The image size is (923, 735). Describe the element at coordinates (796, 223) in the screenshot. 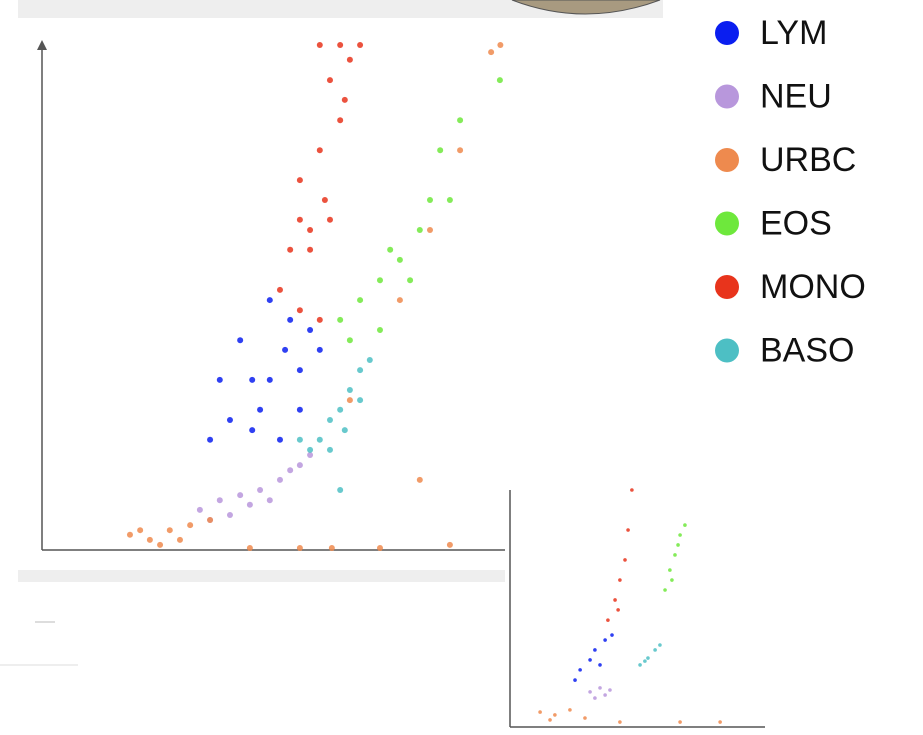

I see `legend-label: EOS` at that location.